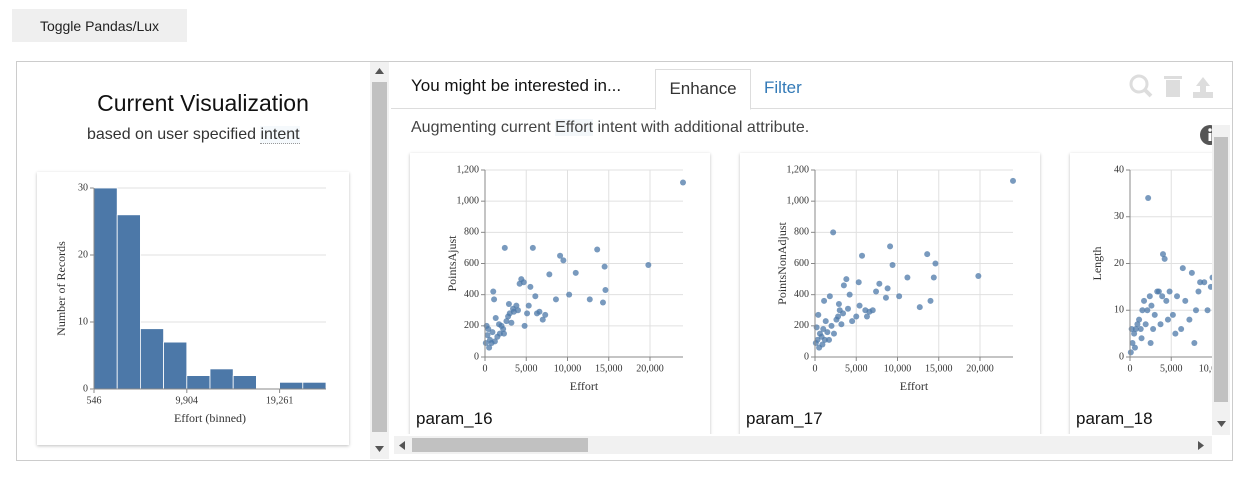 Image resolution: width=1245 pixels, height=477 pixels. What do you see at coordinates (476, 356) in the screenshot?
I see `y-tick-label: 0` at bounding box center [476, 356].